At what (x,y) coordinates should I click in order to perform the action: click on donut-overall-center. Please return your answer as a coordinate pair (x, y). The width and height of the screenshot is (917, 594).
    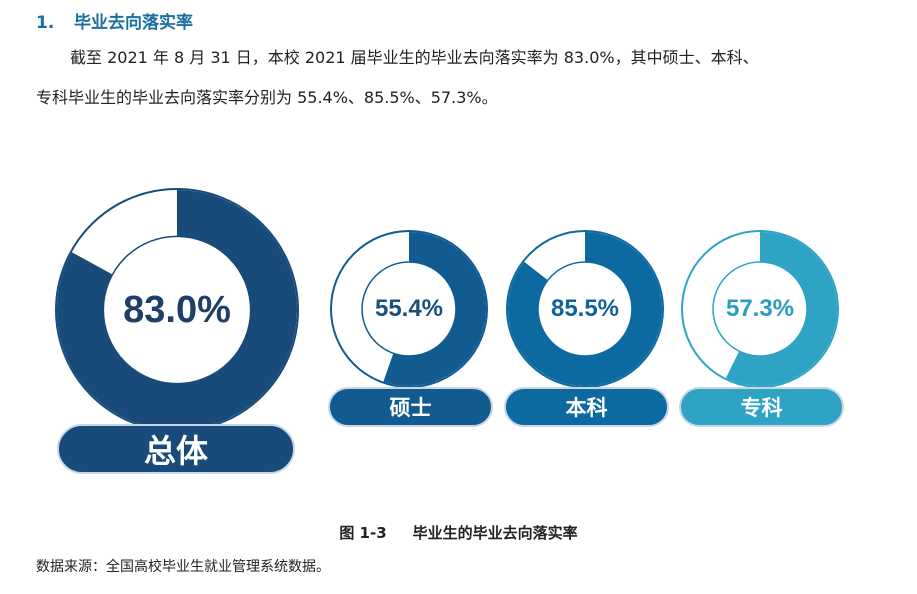
    Looking at the image, I should click on (177, 310).